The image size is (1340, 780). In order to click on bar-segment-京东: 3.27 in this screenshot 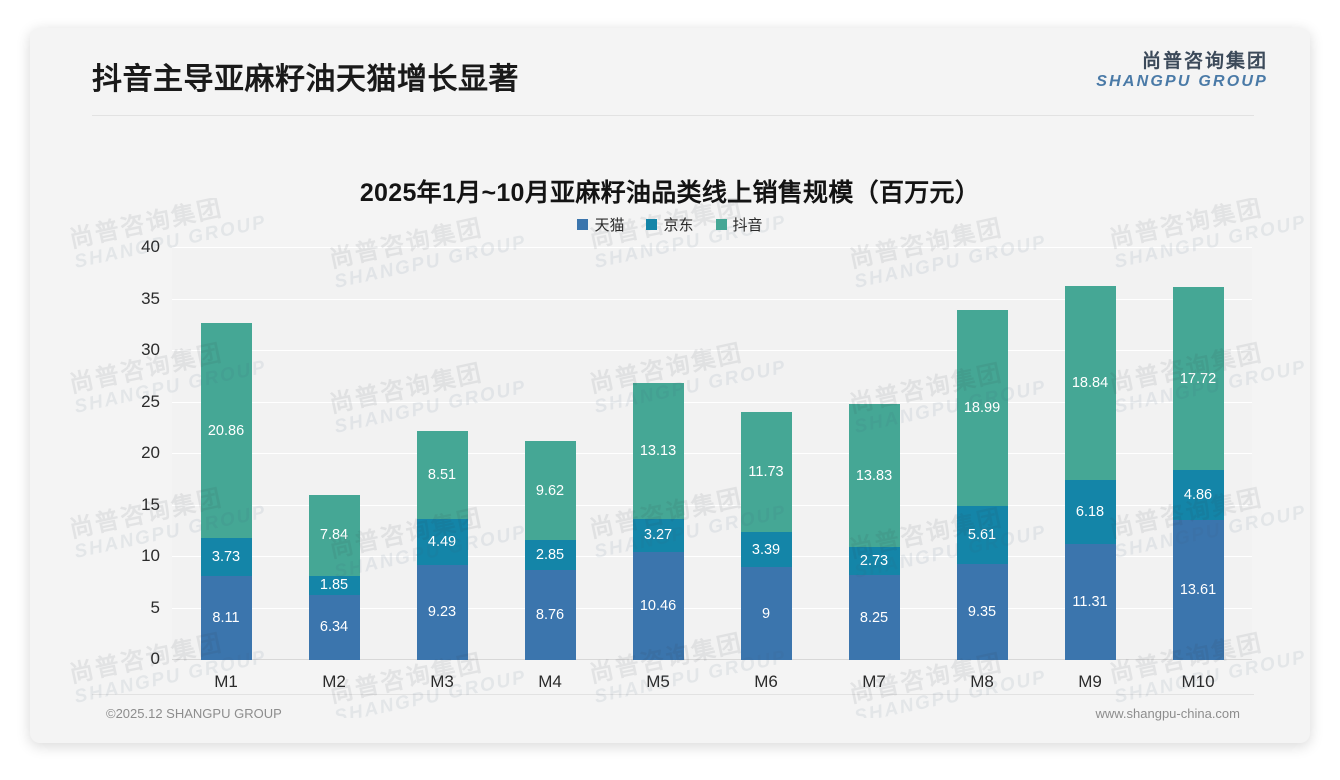, I will do `click(658, 535)`.